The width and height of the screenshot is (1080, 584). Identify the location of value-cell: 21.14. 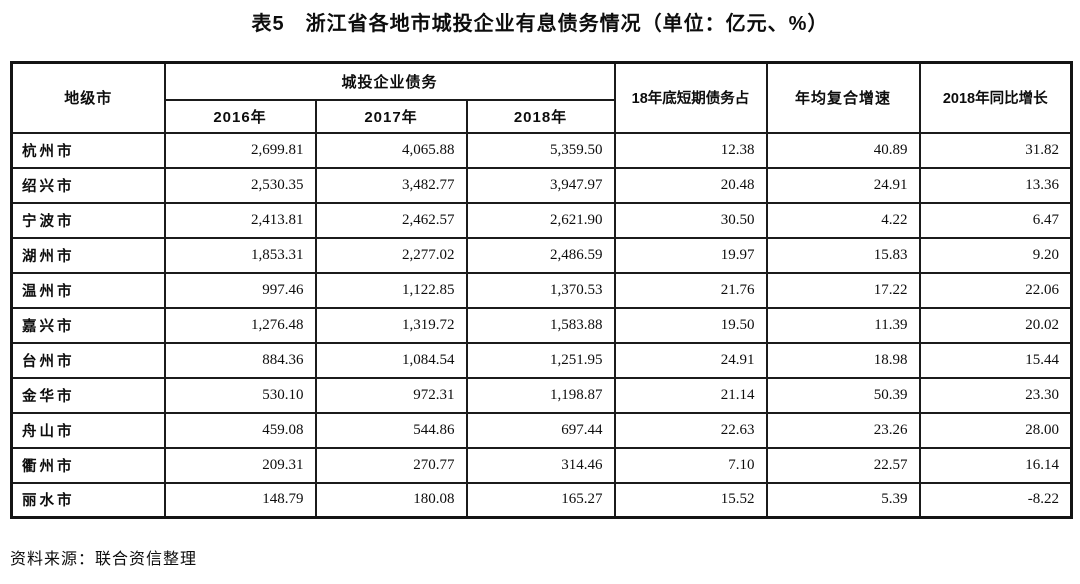
(690, 395).